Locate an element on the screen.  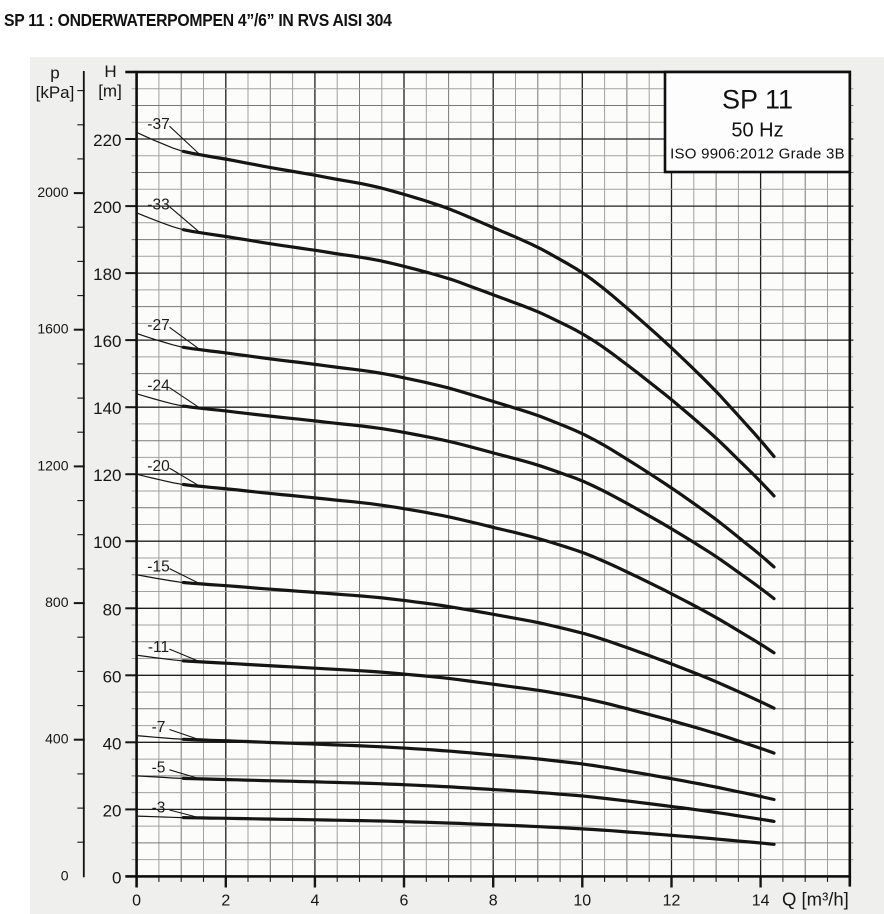
svg-text: p is located at coordinates (54, 72).